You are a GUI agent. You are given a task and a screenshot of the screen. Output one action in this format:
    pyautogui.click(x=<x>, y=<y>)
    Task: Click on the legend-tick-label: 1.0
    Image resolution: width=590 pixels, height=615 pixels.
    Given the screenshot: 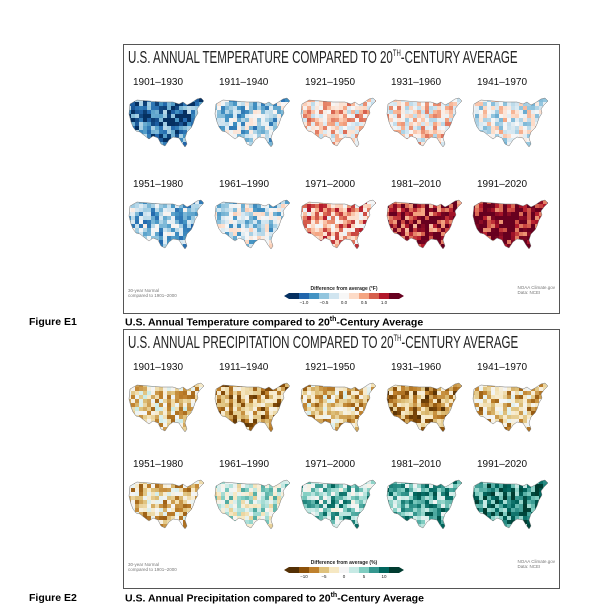 What is the action you would take?
    pyautogui.click(x=384, y=302)
    